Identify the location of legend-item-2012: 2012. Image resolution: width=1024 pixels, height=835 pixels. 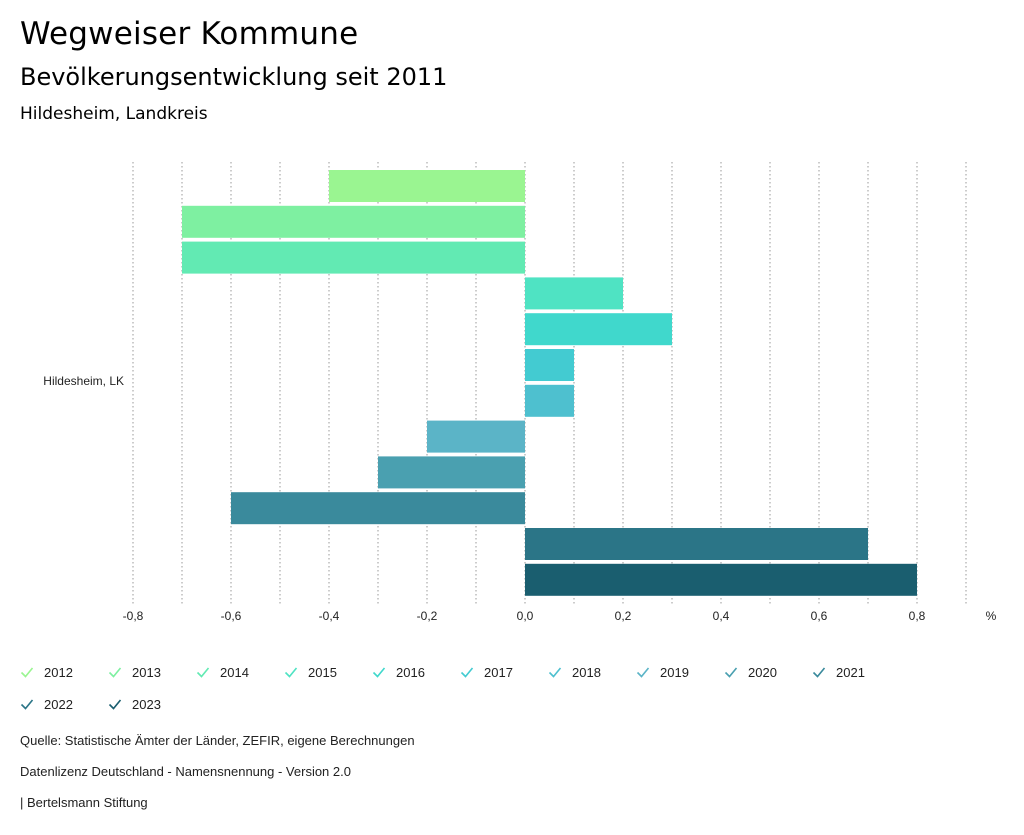
(64, 672).